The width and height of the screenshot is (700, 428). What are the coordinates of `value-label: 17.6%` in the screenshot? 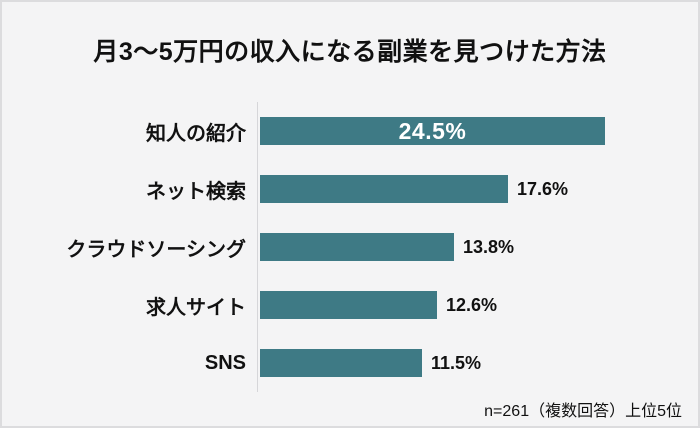 It's located at (543, 188).